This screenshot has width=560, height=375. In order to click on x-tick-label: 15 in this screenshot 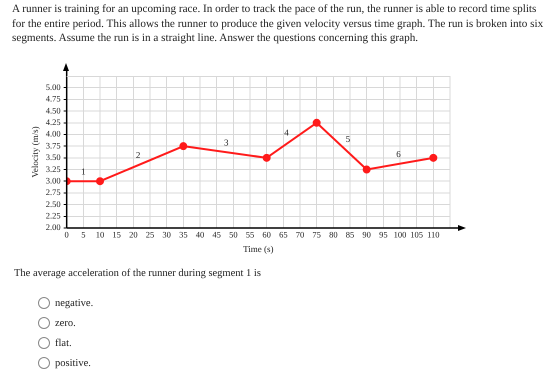, I will do `click(116, 234)`.